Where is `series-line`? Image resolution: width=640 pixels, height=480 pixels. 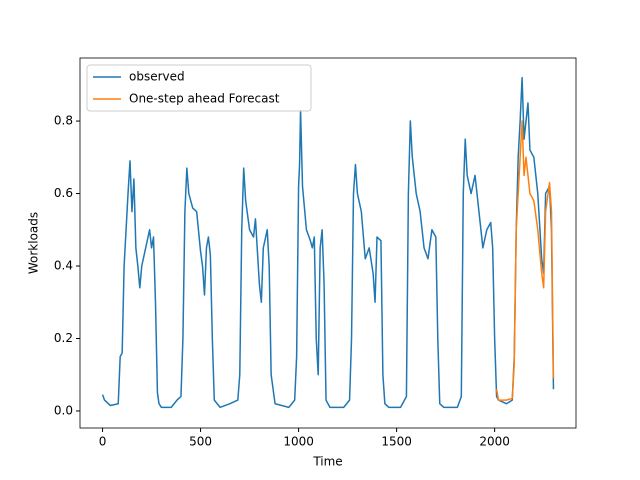
series-line is located at coordinates (525, 260).